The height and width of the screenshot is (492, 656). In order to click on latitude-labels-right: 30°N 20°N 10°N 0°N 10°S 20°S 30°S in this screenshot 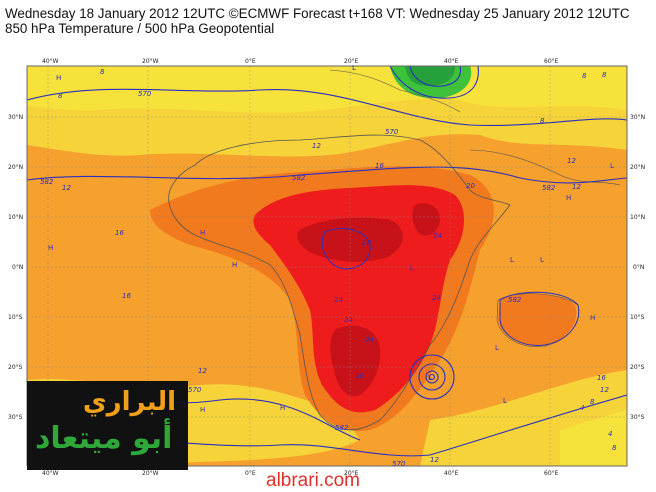, I will do `click(637, 267)`.